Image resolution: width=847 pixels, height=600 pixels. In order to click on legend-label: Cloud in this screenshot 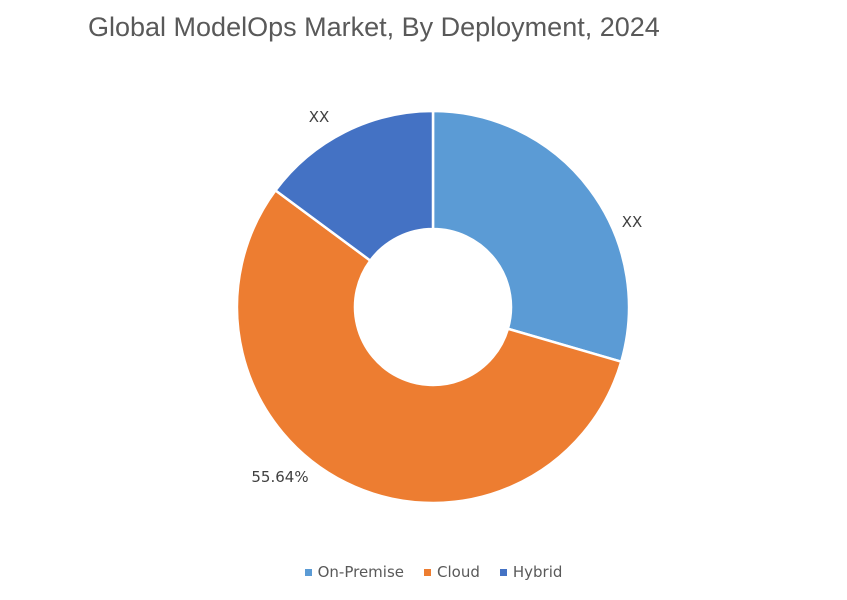, I will do `click(458, 572)`.